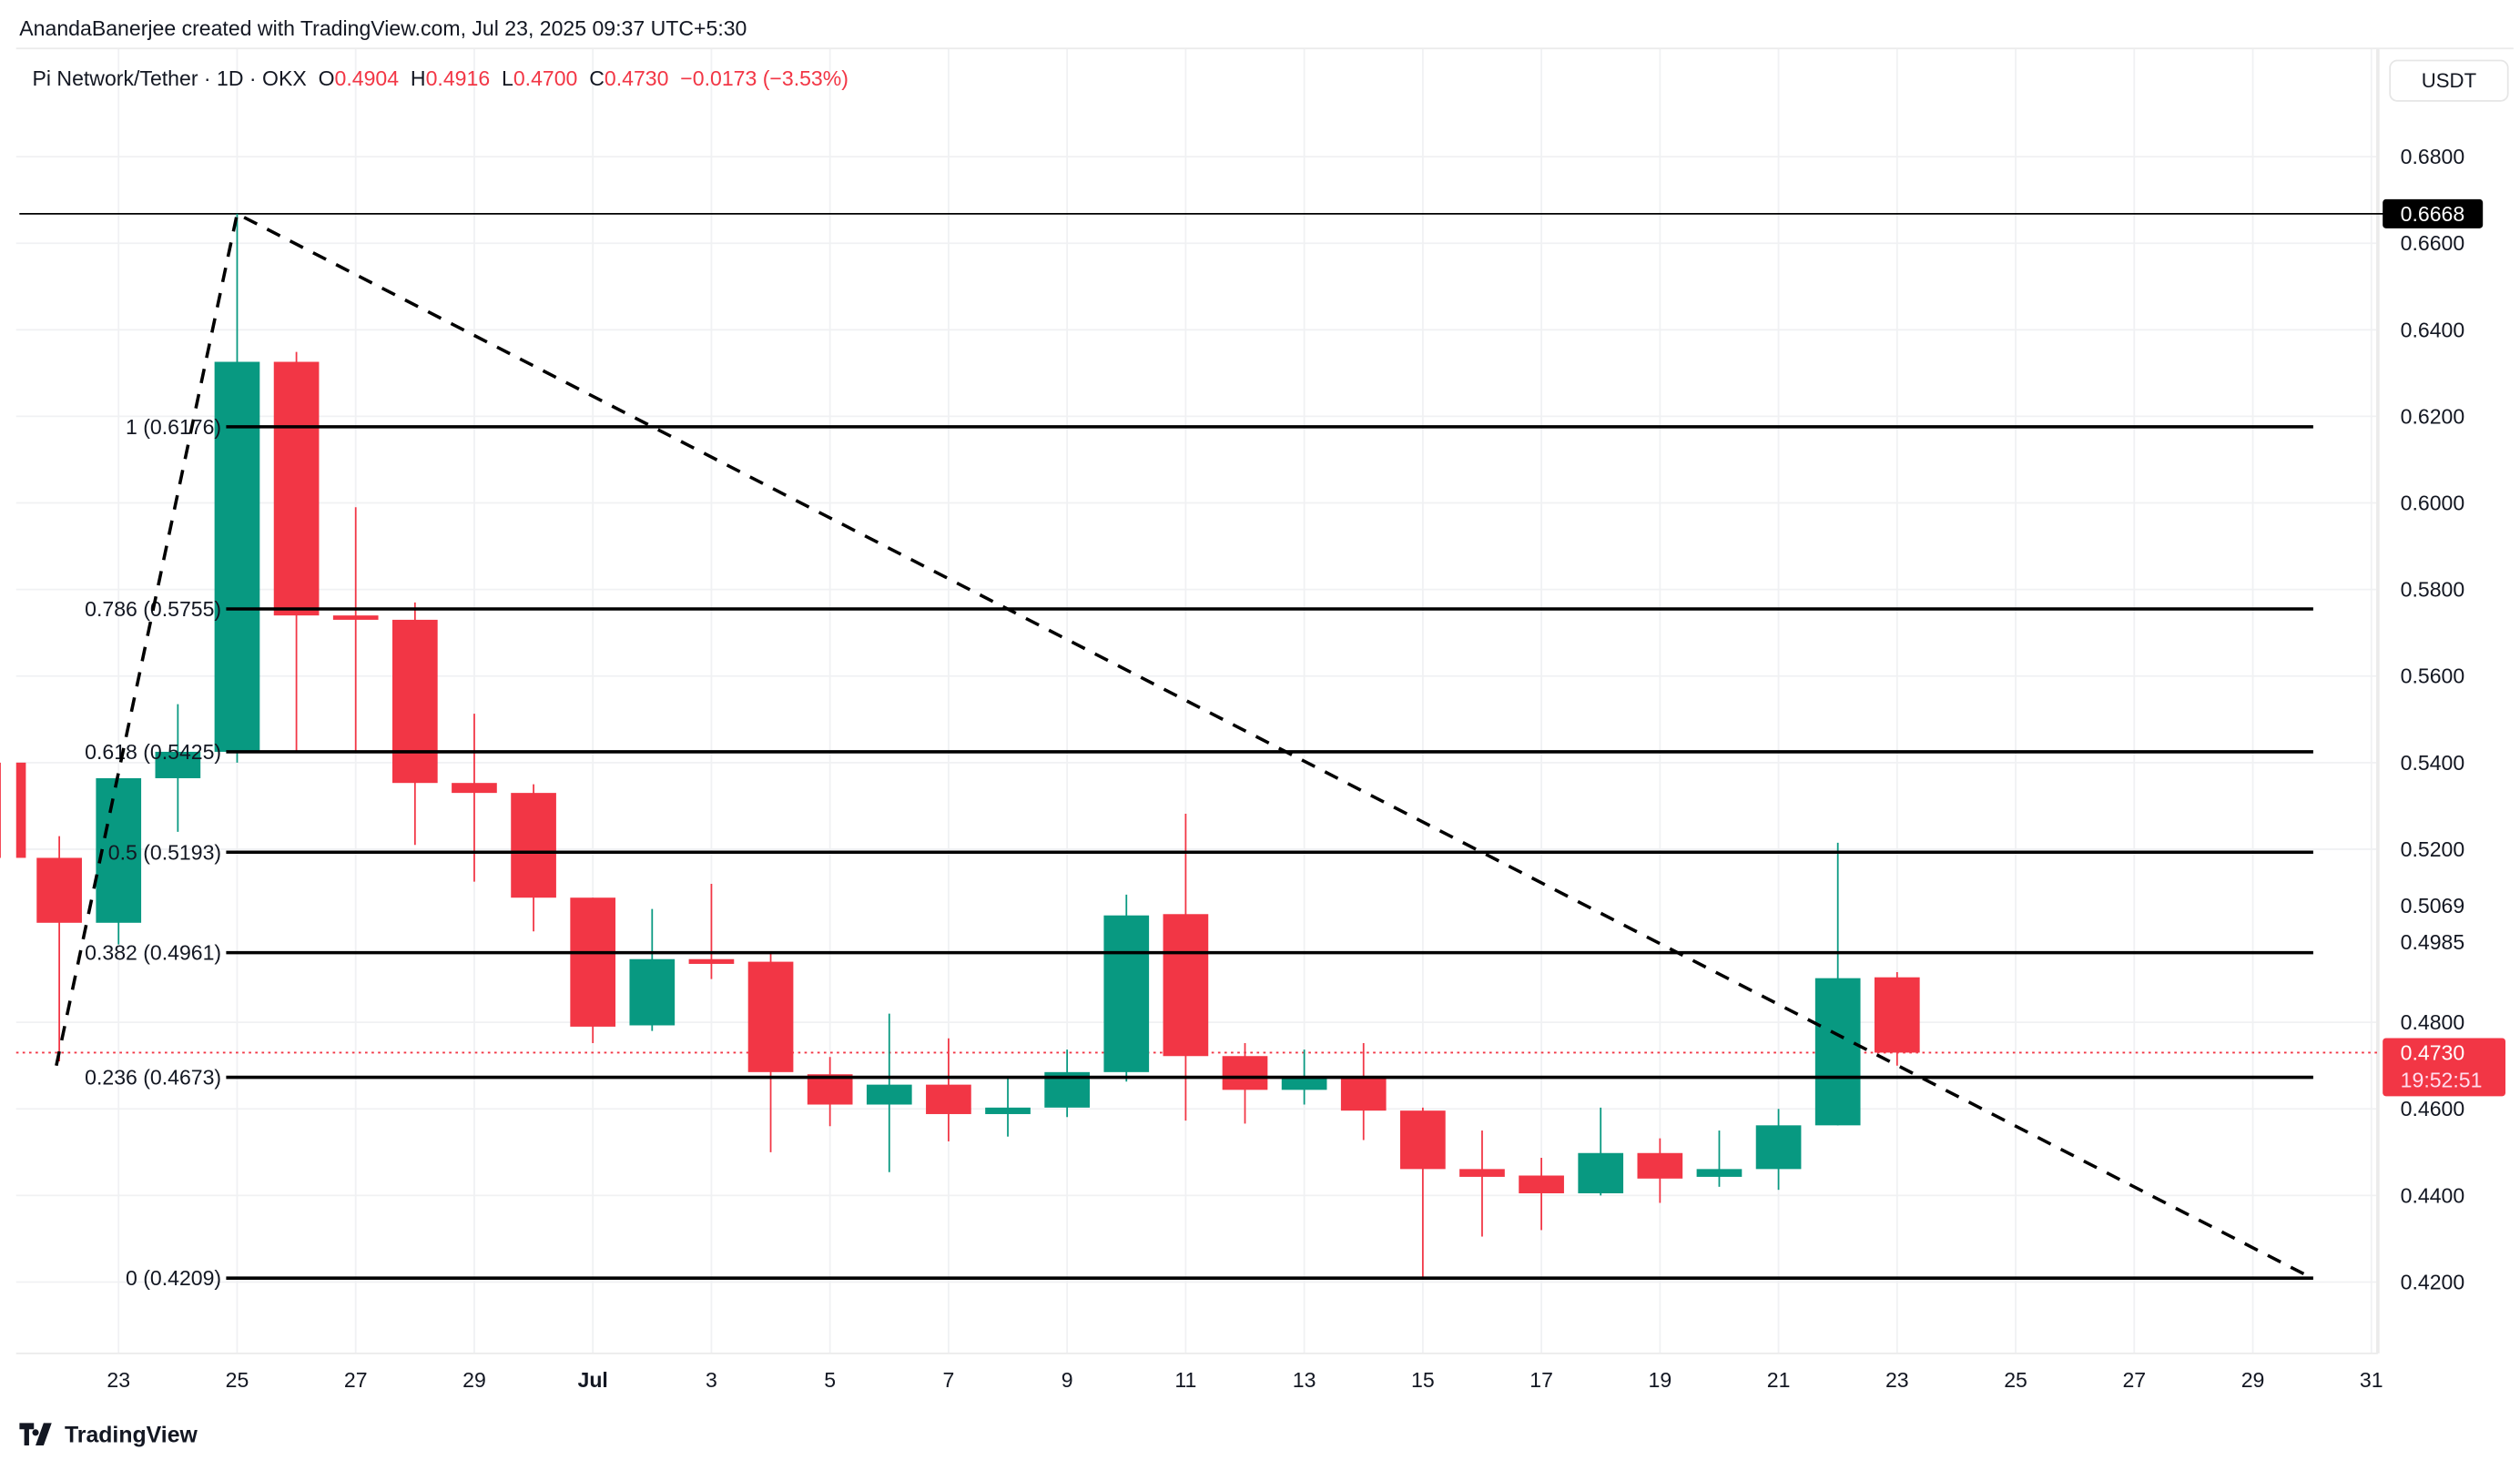 This screenshot has width=2520, height=1460. What do you see at coordinates (2371, 1380) in the screenshot?
I see `time-axis-label: 31` at bounding box center [2371, 1380].